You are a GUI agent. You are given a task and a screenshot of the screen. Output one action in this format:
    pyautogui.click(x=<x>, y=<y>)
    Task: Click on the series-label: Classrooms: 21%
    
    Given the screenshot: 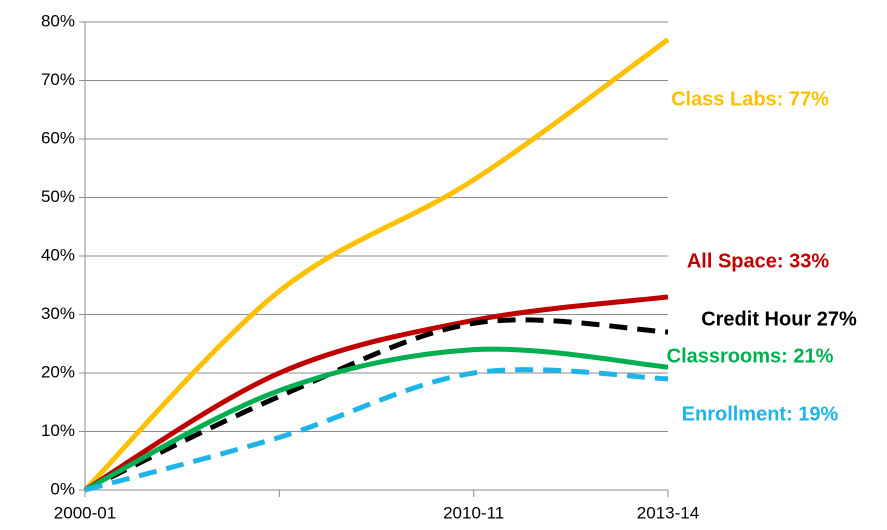 What is the action you would take?
    pyautogui.click(x=750, y=356)
    